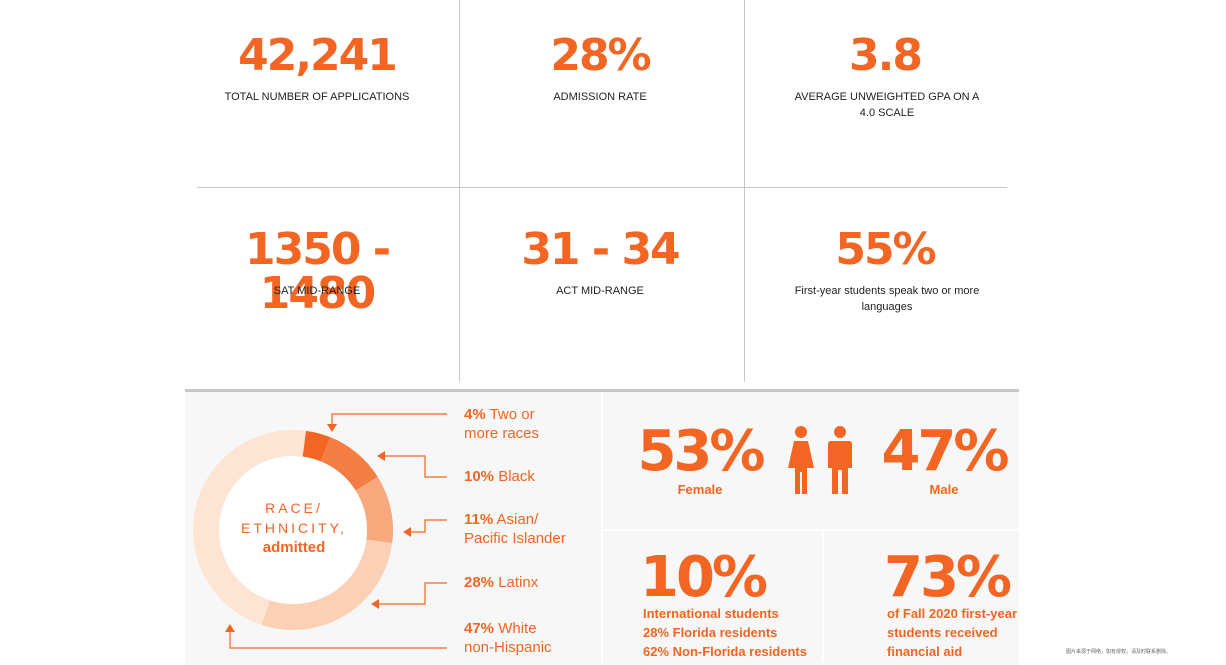  Describe the element at coordinates (600, 291) in the screenshot. I see `stat-act-label: ACT MID-RANGE` at that location.